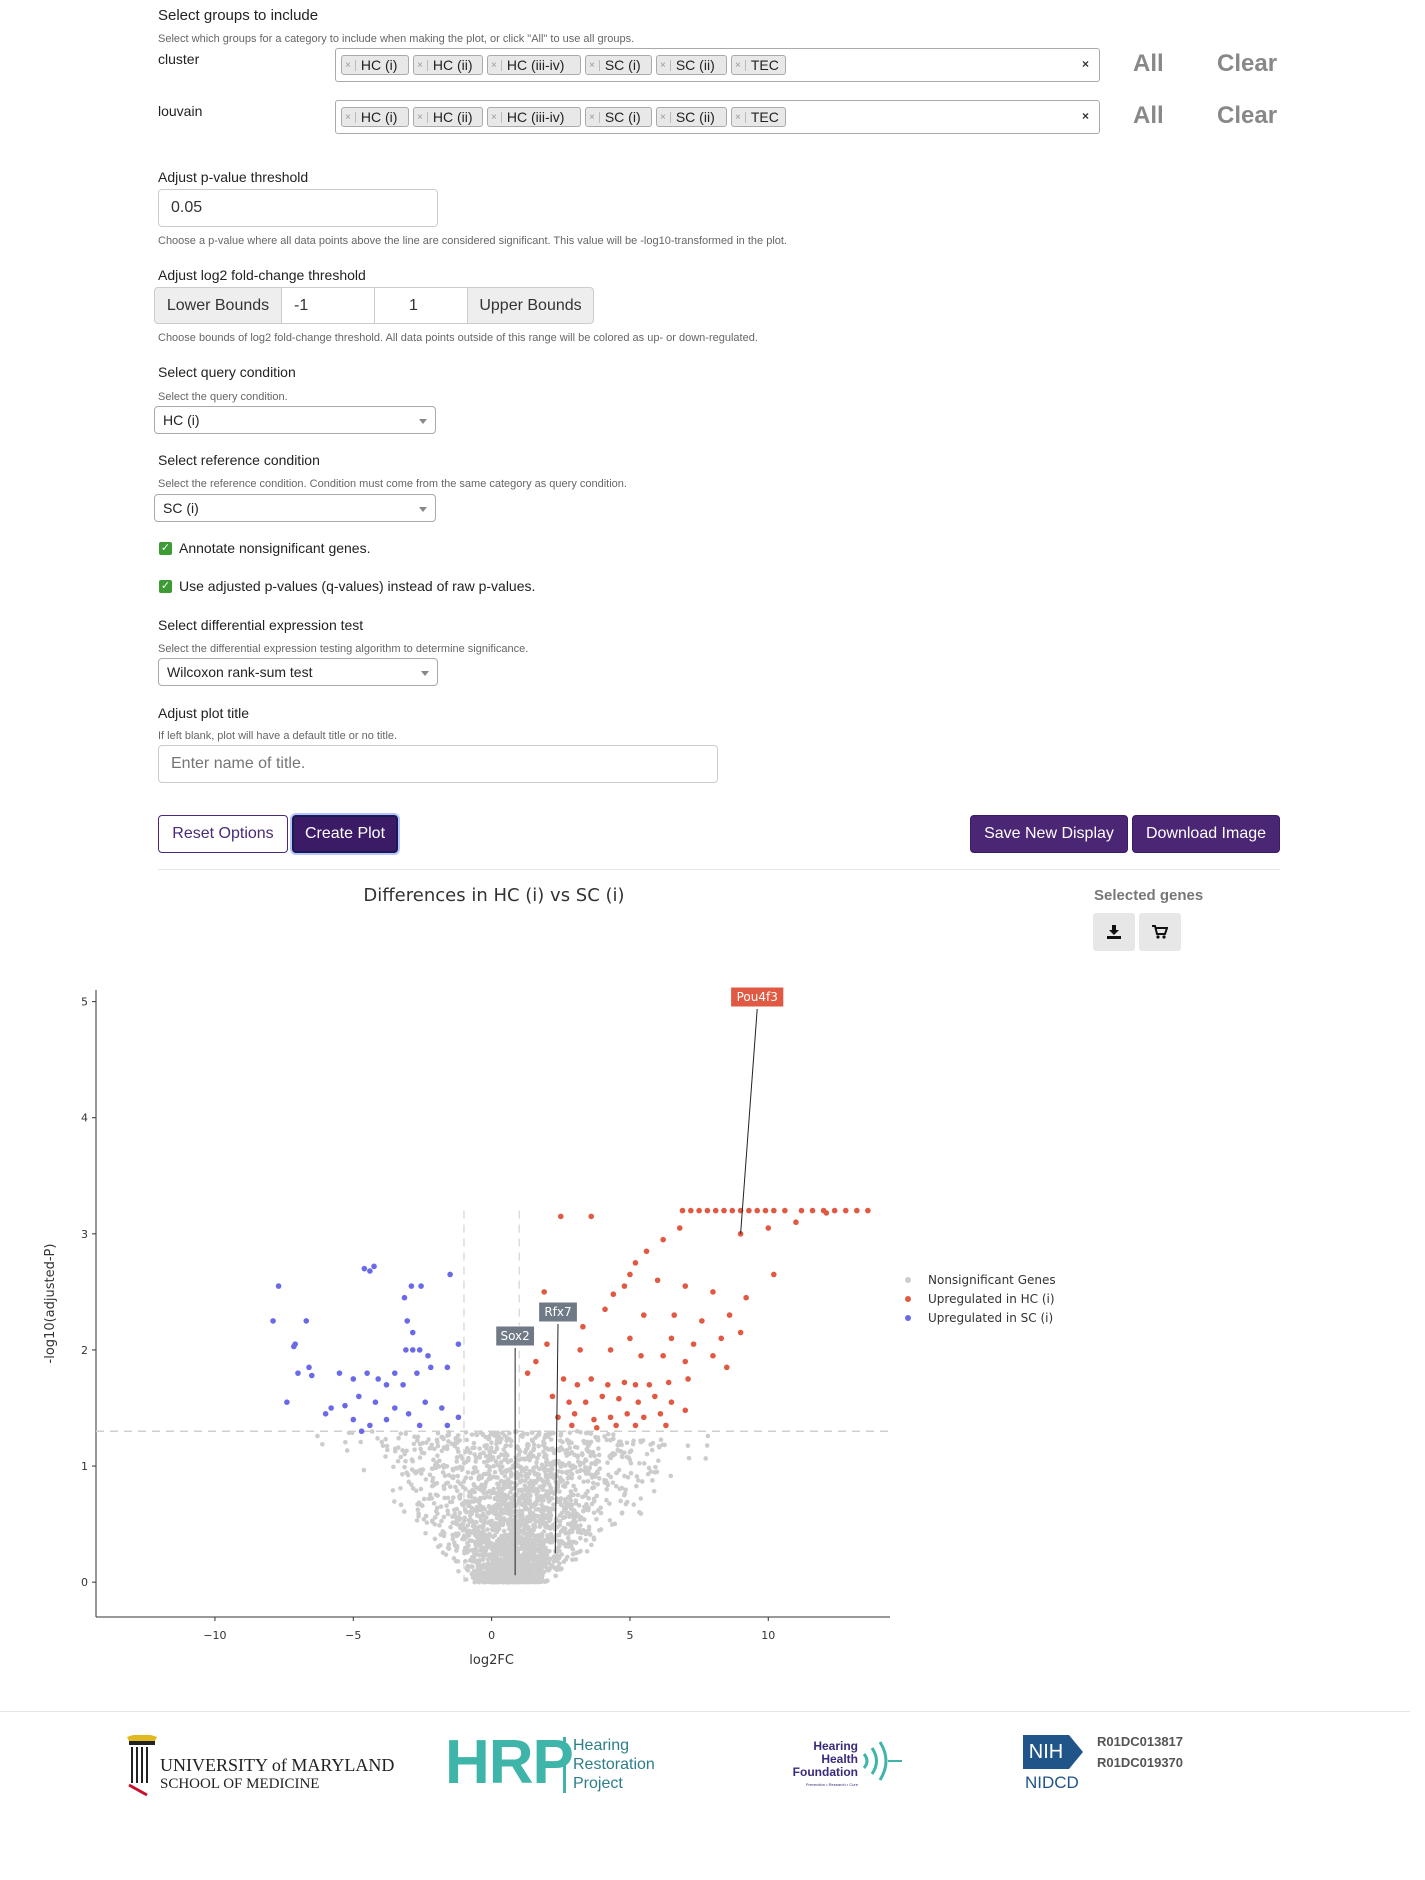 The height and width of the screenshot is (1880, 1425). I want to click on group-tag: × SC (i), so click(618, 117).